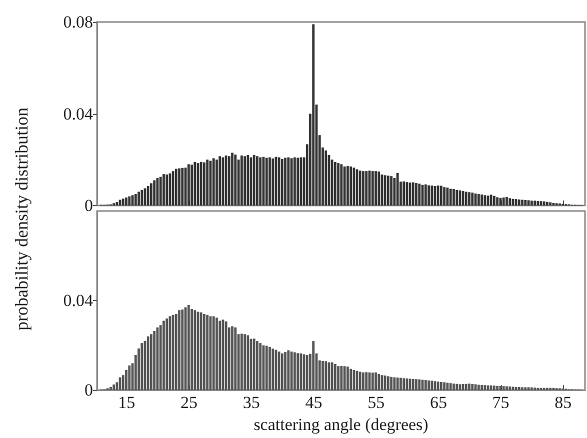 The width and height of the screenshot is (587, 438). I want to click on x-tick-label: 35, so click(251, 402).